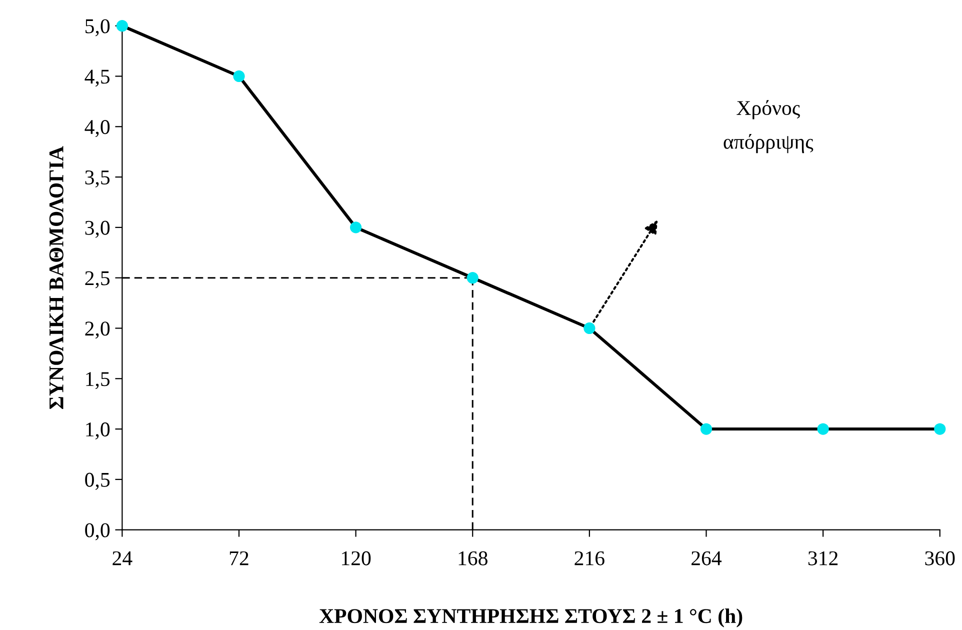 Image resolution: width=962 pixels, height=630 pixels. I want to click on x-tick-label: 120, so click(356, 558).